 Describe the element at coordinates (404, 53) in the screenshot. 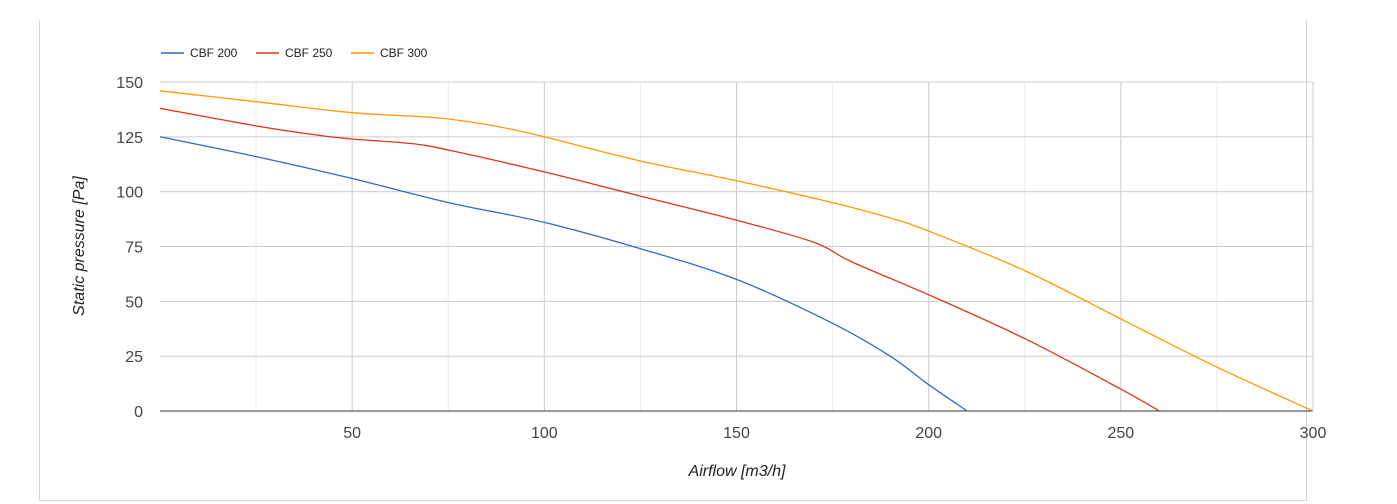

I see `legend-label: CBF 300` at that location.